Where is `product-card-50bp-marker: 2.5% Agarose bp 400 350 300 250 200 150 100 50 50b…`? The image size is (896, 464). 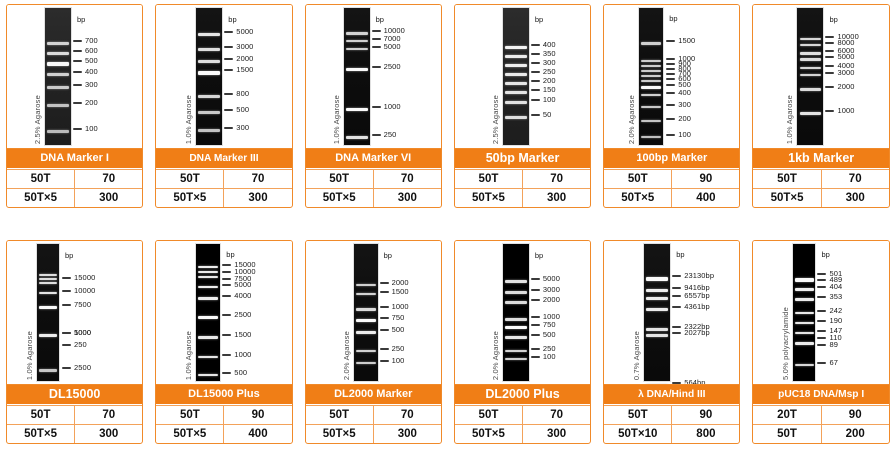 product-card-50bp-marker: 2.5% Agarose bp 400 350 300 250 200 150 100 50 50b… is located at coordinates (522, 106).